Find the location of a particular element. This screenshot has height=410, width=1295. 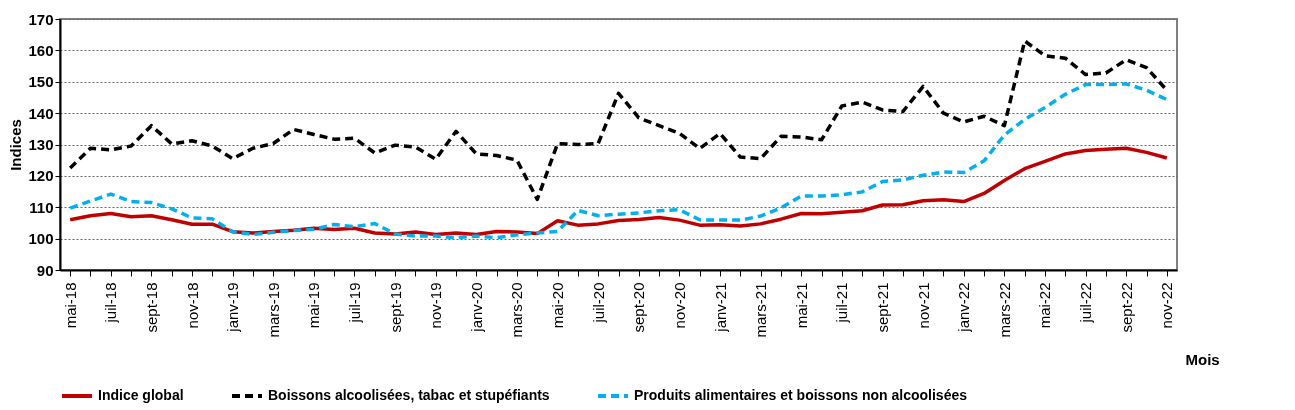

x-tick-label: nov-20 is located at coordinates (679, 305).